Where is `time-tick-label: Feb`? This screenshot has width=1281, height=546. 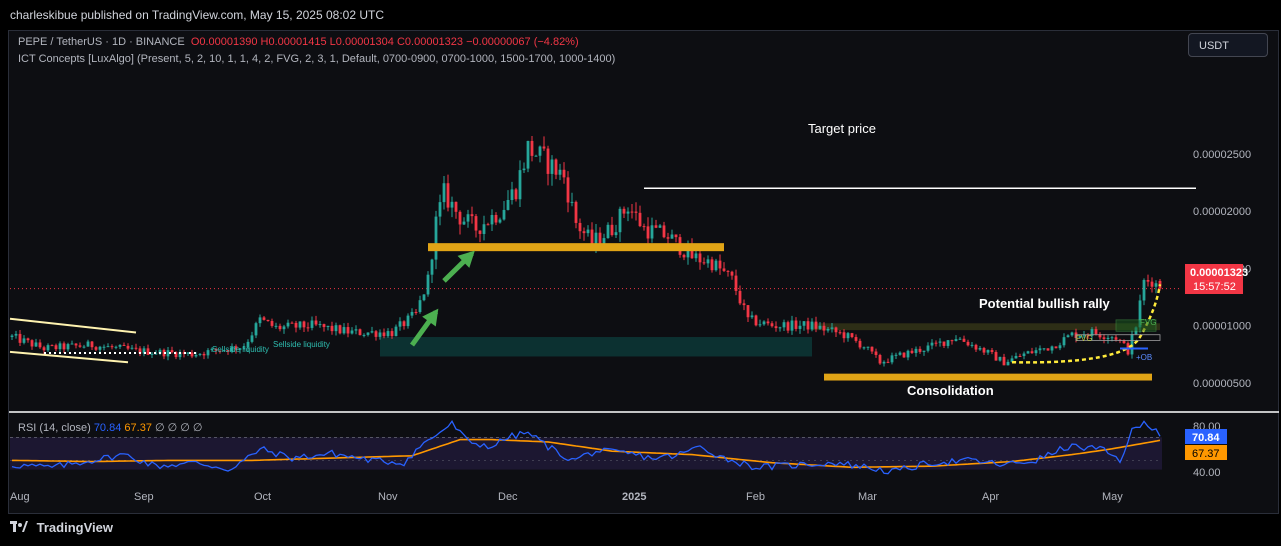 time-tick-label: Feb is located at coordinates (755, 497).